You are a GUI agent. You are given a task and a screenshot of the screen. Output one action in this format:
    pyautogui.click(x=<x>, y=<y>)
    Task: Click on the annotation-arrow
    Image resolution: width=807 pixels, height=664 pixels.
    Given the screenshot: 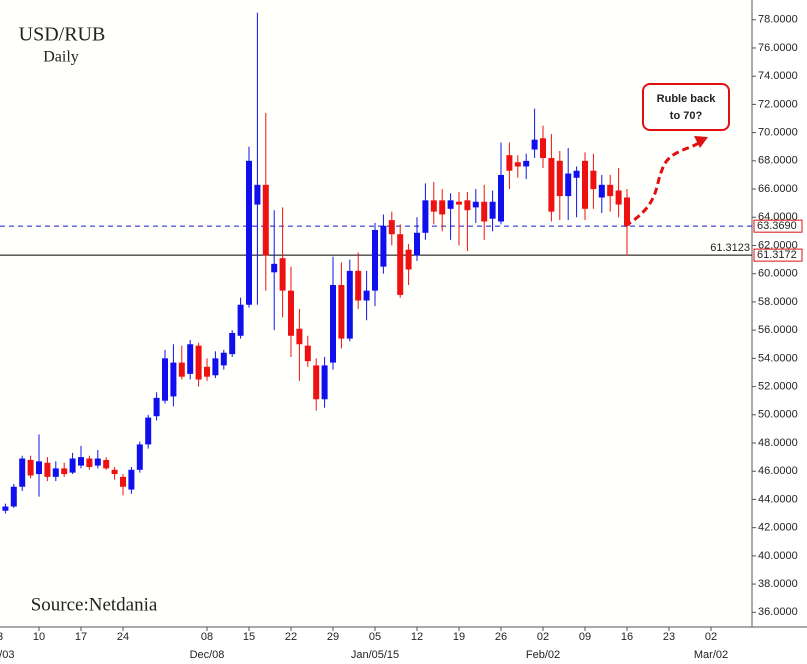 What is the action you would take?
    pyautogui.click(x=663, y=183)
    